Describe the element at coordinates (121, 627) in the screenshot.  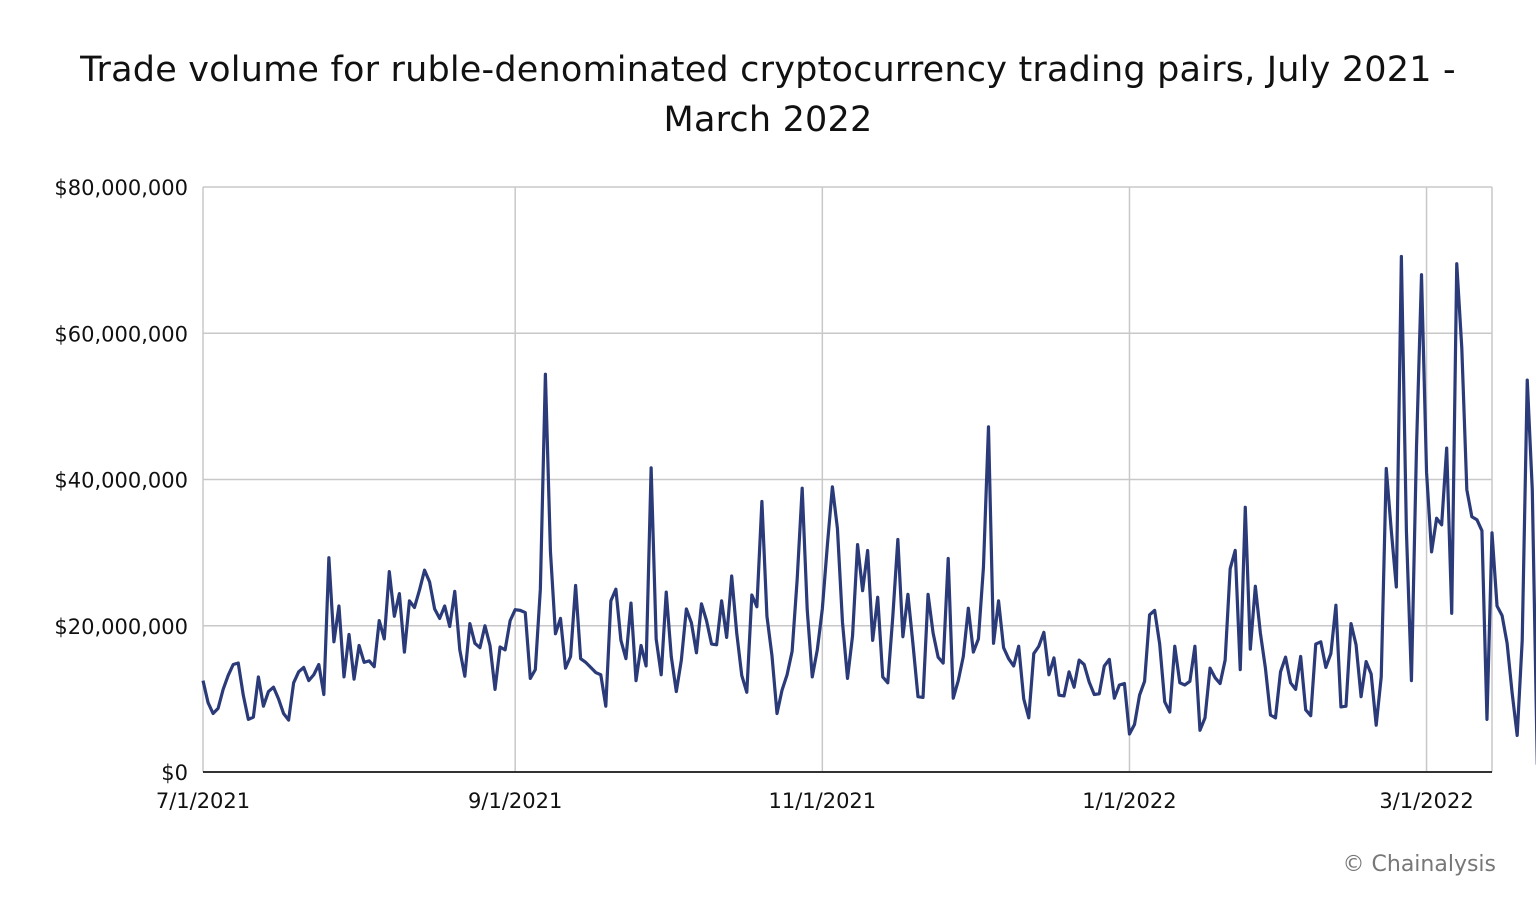
I see `y-tick-label: $20,000,000` at that location.